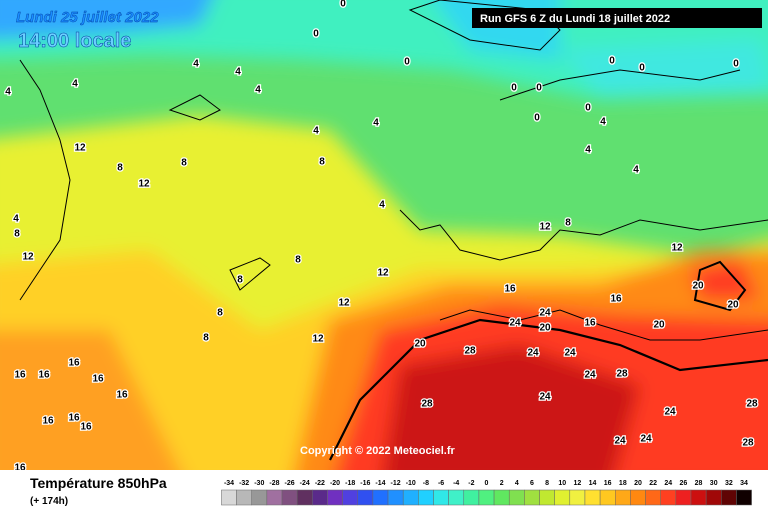 Image resolution: width=768 pixels, height=512 pixels. Describe the element at coordinates (714, 483) in the screenshot. I see `scale-label: 30` at that location.